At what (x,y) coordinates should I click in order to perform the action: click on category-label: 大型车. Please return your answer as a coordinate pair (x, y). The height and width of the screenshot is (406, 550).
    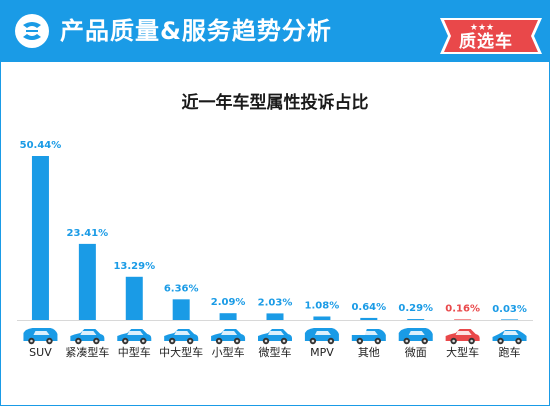
    Looking at the image, I should click on (462, 352).